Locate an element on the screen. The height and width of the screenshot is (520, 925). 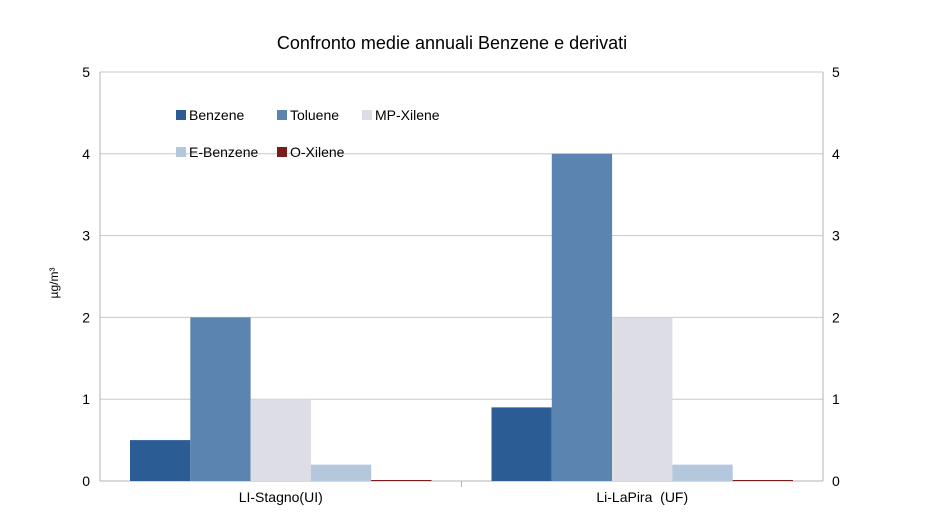
y-tick-label-right: 0 is located at coordinates (836, 481).